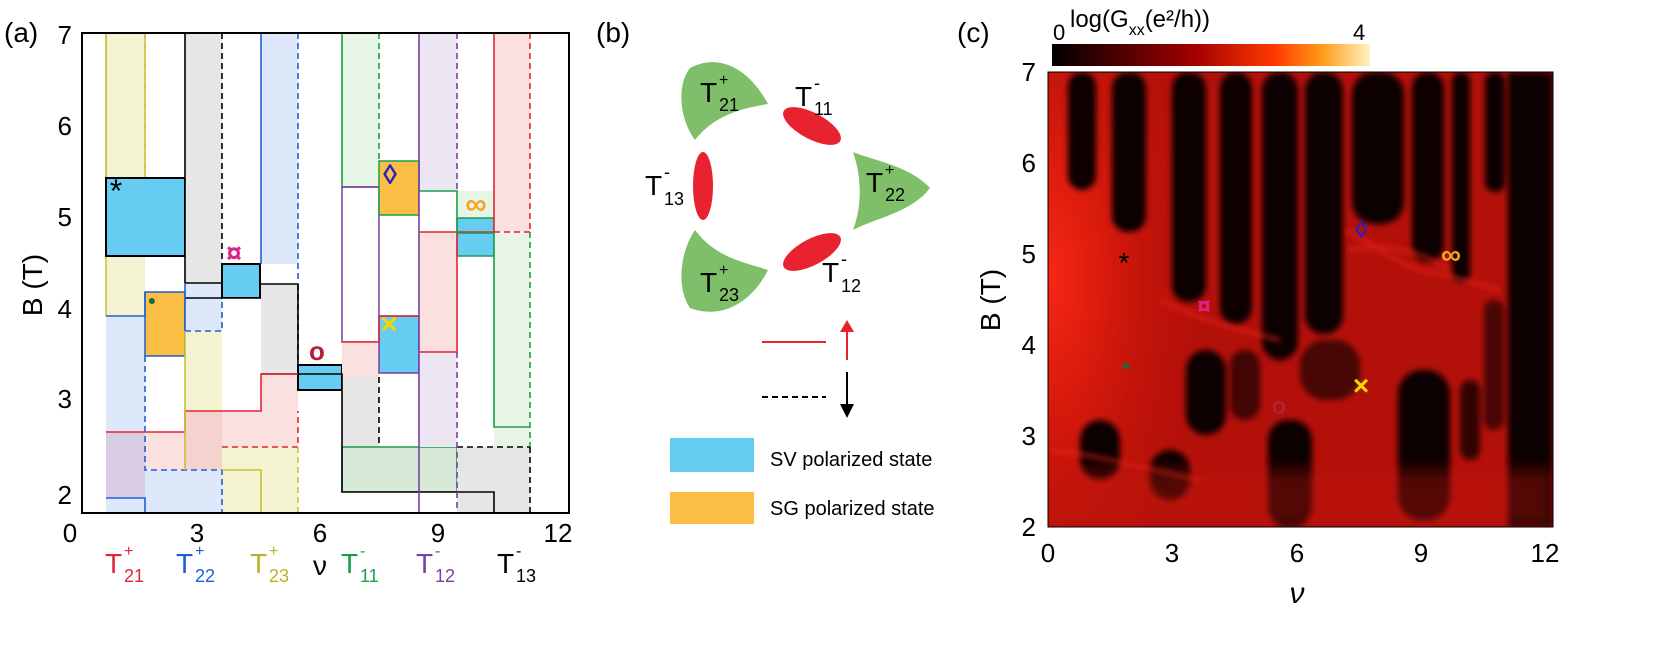 Image resolution: width=1662 pixels, height=647 pixels. What do you see at coordinates (613, 32) in the screenshot?
I see `panel-b-label: (b)` at bounding box center [613, 32].